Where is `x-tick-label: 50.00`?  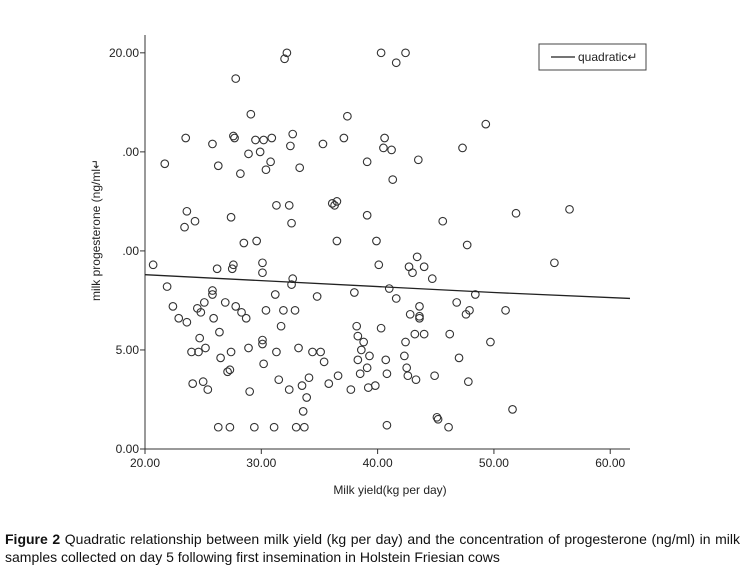
x-tick-label: 50.00 is located at coordinates (494, 463).